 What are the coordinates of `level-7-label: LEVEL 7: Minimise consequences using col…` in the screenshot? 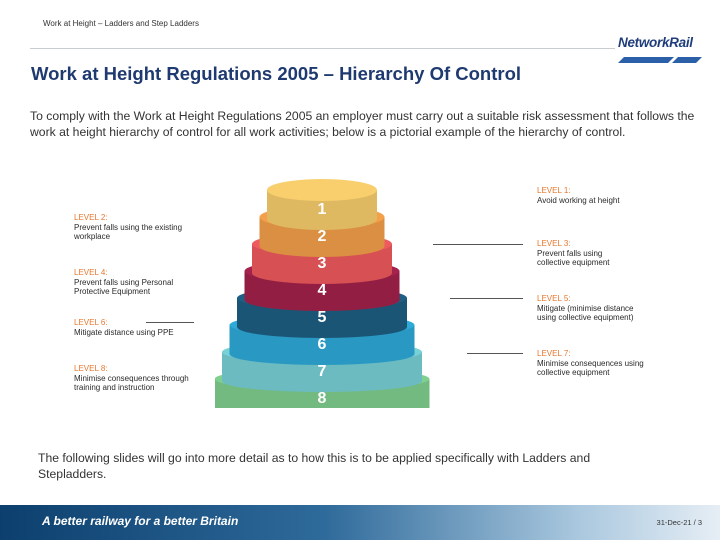 It's located at (597, 363).